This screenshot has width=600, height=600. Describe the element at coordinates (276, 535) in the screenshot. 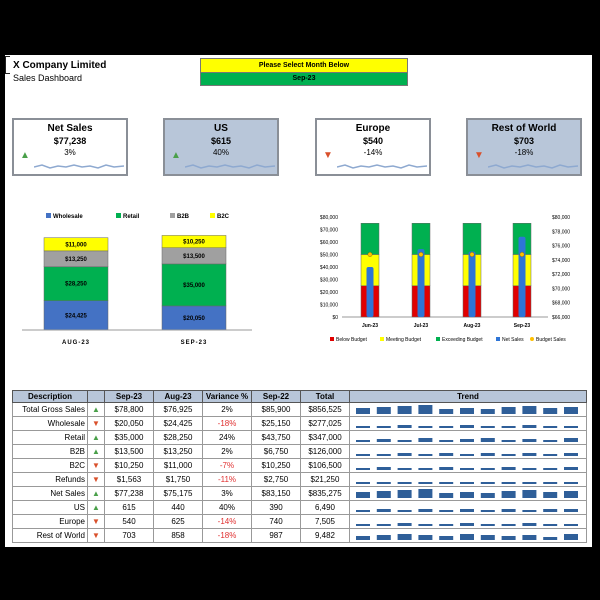

I see `prior-year-value: 987` at that location.